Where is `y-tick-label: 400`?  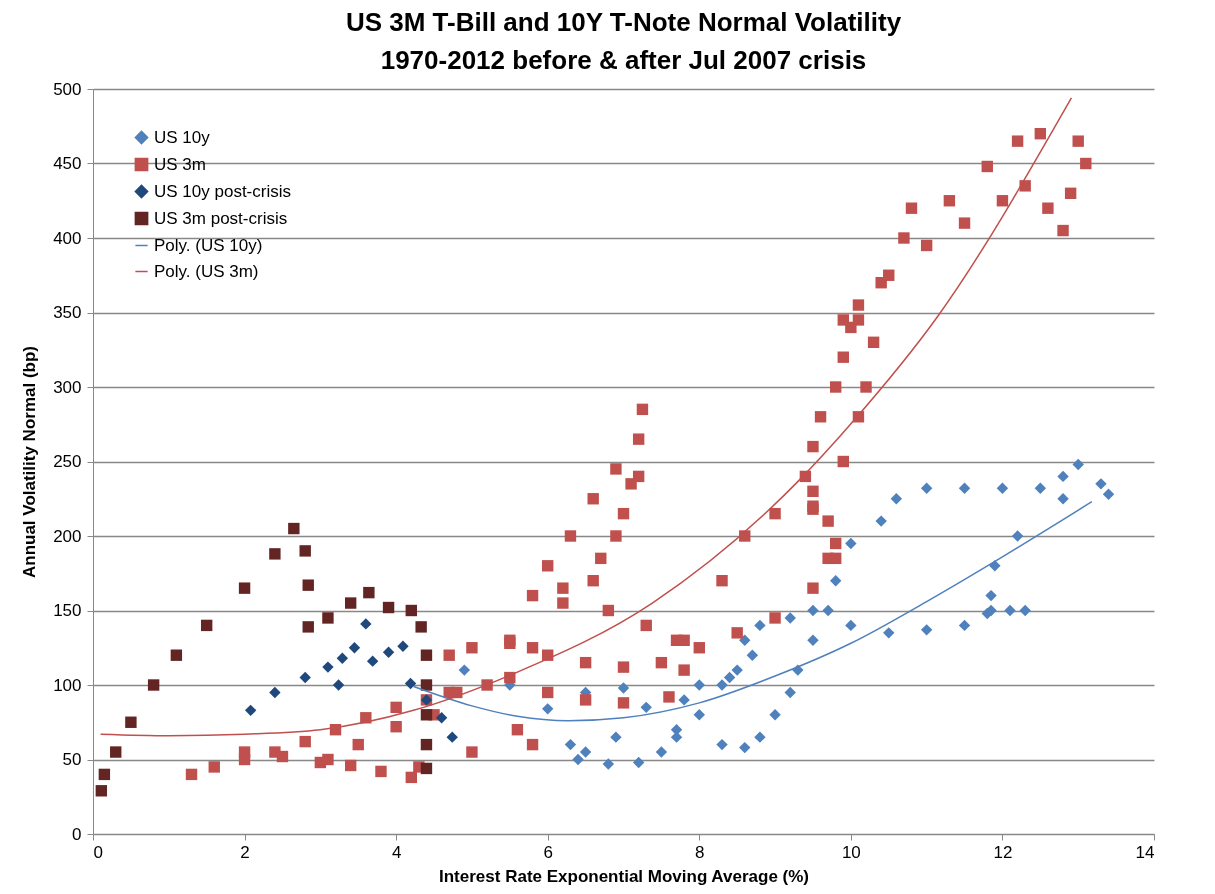 y-tick-label: 400 is located at coordinates (67, 238).